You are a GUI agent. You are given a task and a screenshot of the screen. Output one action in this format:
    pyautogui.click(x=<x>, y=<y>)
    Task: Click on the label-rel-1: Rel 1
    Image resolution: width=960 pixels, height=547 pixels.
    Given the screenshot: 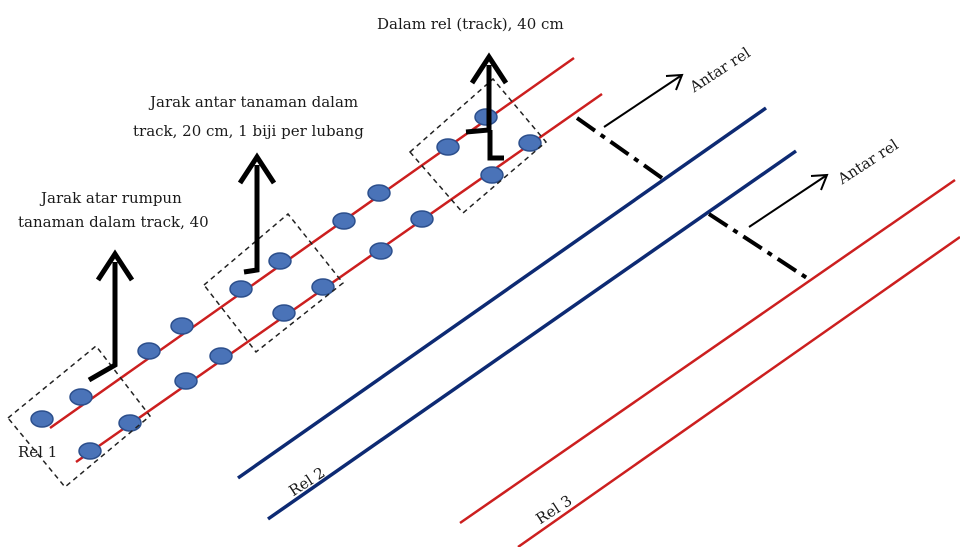 What is the action you would take?
    pyautogui.click(x=38, y=452)
    